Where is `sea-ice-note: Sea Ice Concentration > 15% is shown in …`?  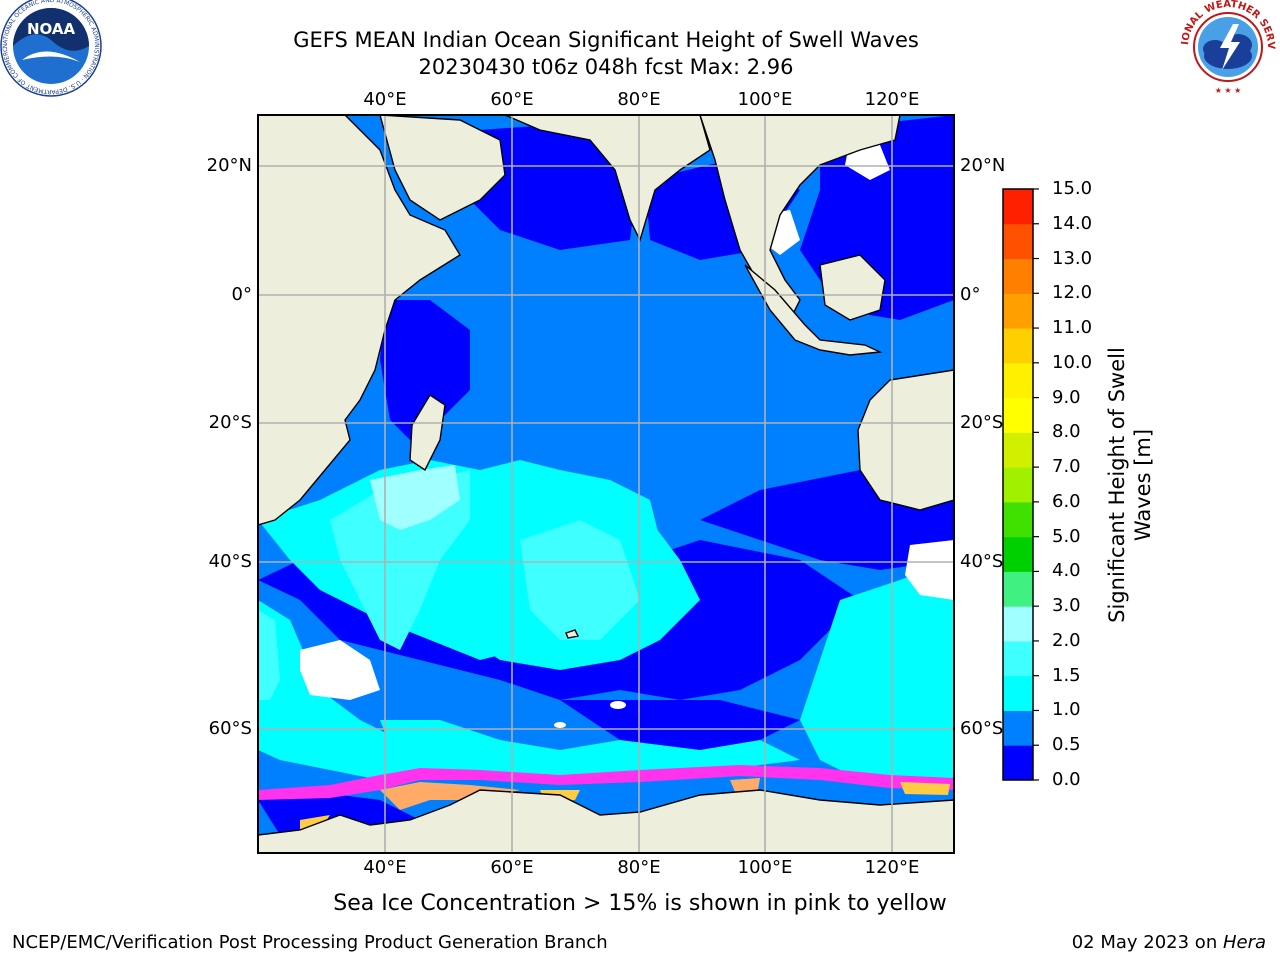 sea-ice-note: Sea Ice Concentration > 15% is shown in … is located at coordinates (640, 903).